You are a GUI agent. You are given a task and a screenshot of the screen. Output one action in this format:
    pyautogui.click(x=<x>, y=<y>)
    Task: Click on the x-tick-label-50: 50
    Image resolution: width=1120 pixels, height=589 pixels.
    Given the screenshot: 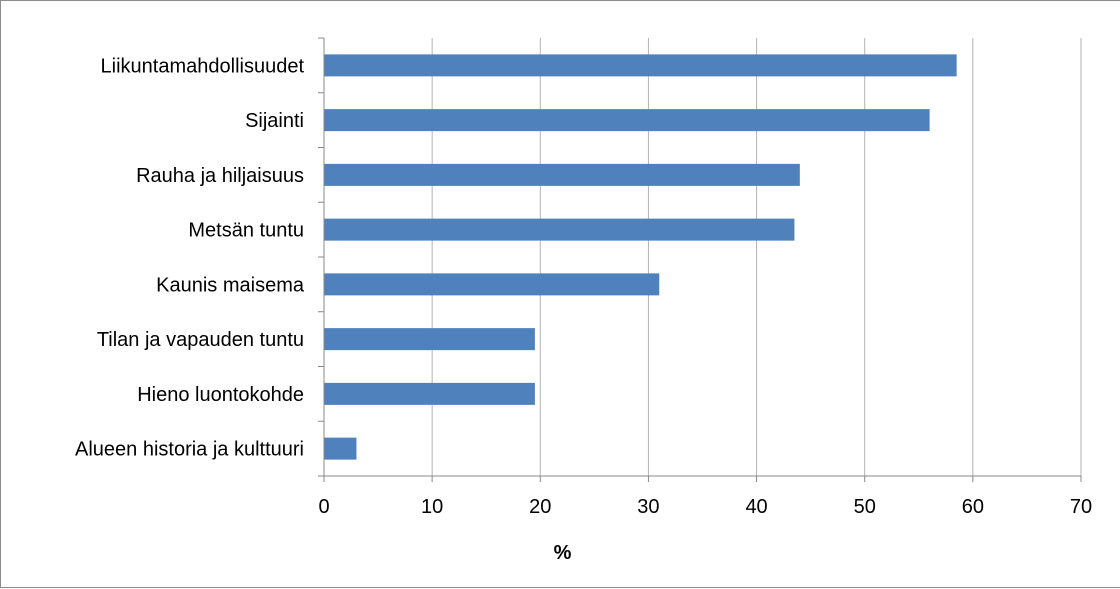 What is the action you would take?
    pyautogui.click(x=865, y=507)
    